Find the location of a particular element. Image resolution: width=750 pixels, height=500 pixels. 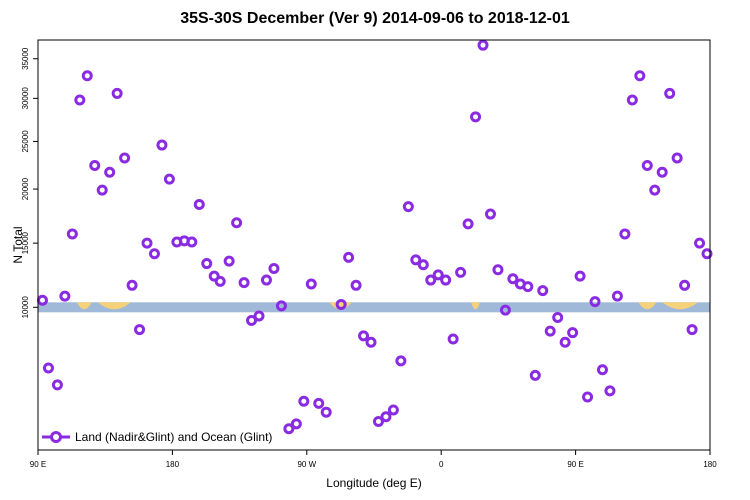

y-tick-label: 30000 is located at coordinates (25, 98).